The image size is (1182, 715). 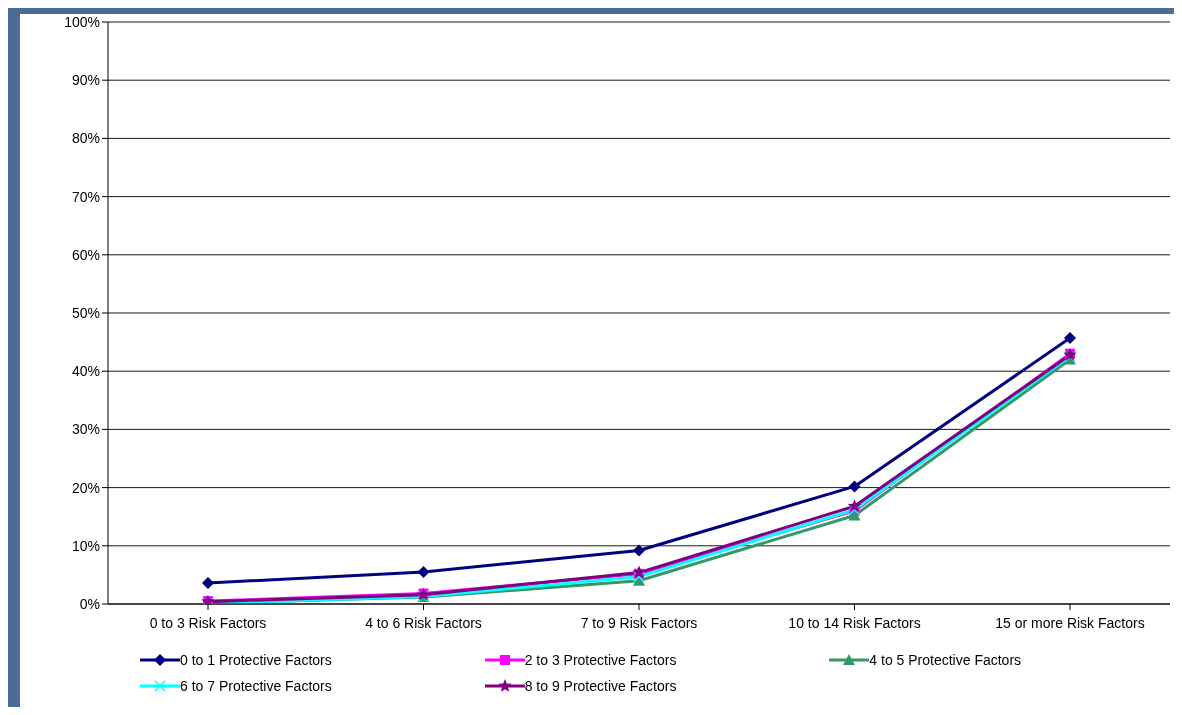 I want to click on legend-label: 4 to 5 Protective Factors, so click(x=945, y=660).